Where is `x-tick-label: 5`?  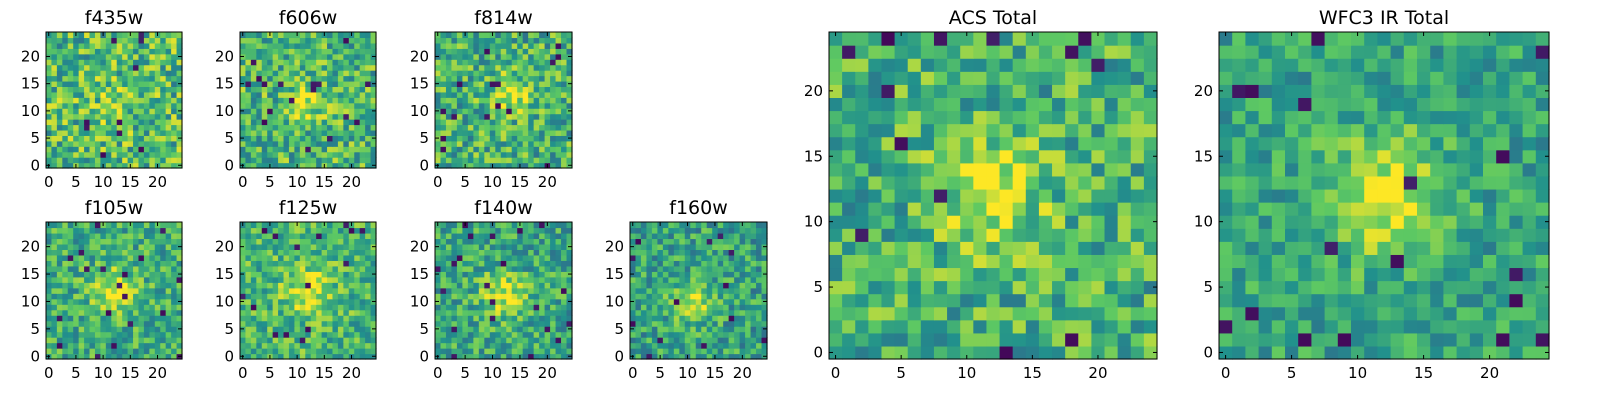
x-tick-label: 5 is located at coordinates (76, 182).